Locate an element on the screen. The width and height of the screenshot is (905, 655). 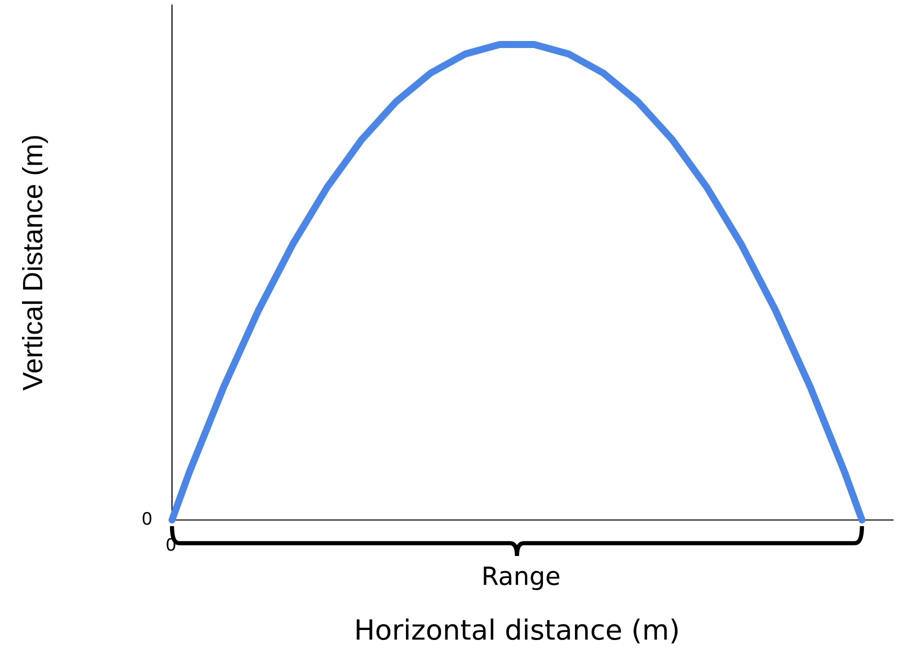
y-axis-title: Vertical Distance (m) is located at coordinates (35, 263).